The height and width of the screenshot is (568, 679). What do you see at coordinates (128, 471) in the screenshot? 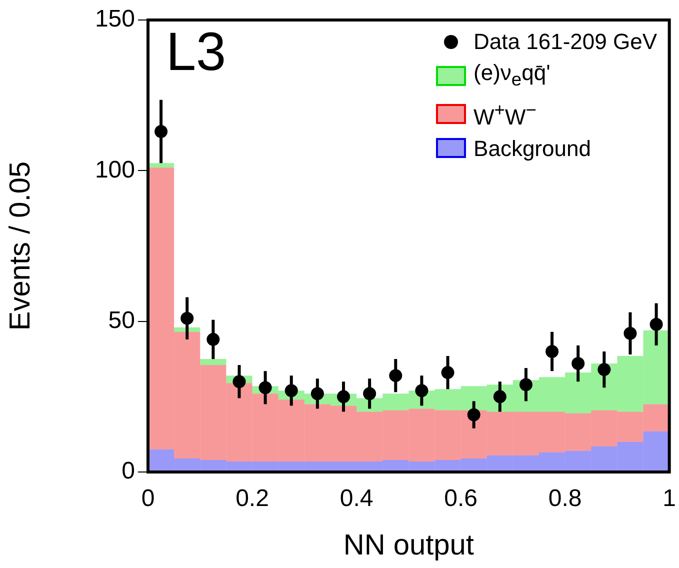
I see `y-tick-label: 0` at bounding box center [128, 471].